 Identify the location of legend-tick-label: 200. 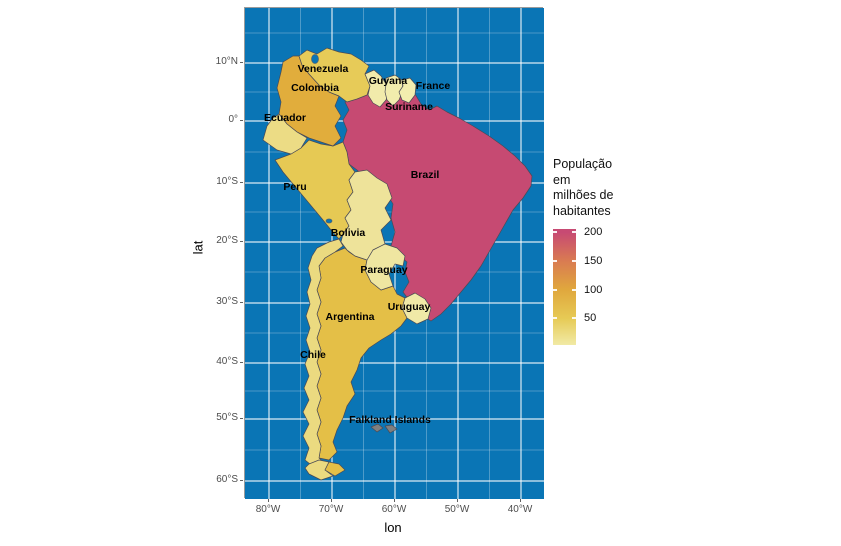
(593, 232).